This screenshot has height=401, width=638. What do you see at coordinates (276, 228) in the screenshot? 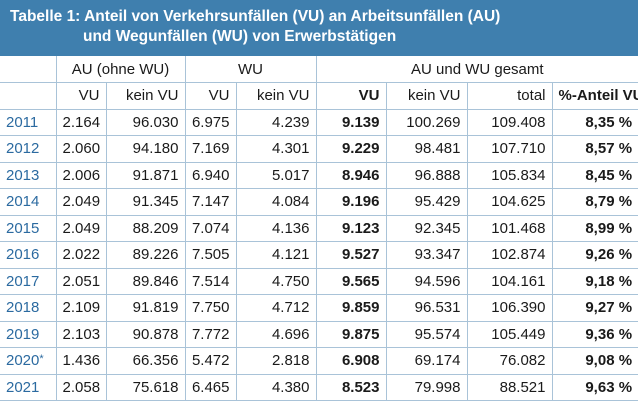
I see `value-cell: 4.136` at bounding box center [276, 228].